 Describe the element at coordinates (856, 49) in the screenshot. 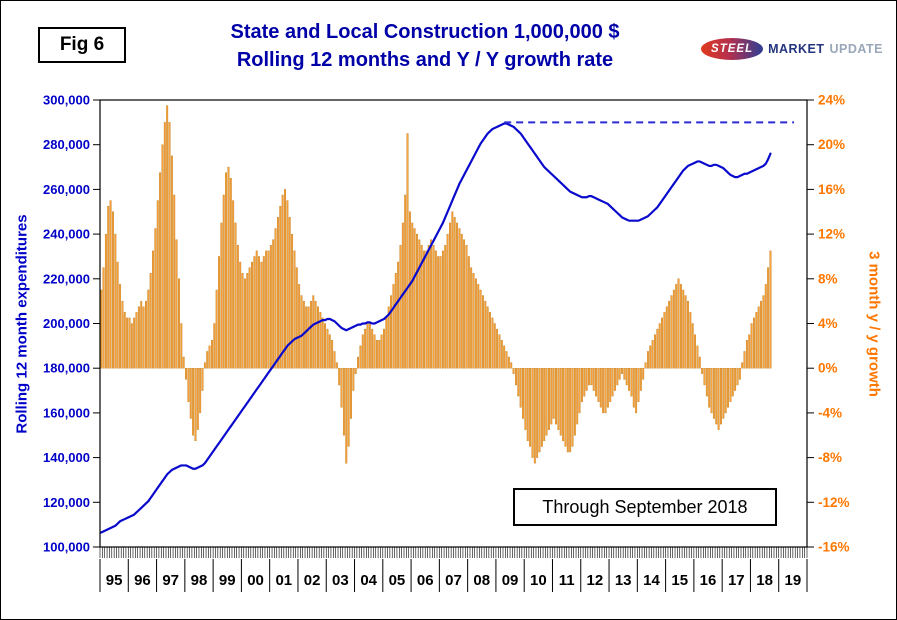

I see `smu-logo-update: UPDATE` at that location.